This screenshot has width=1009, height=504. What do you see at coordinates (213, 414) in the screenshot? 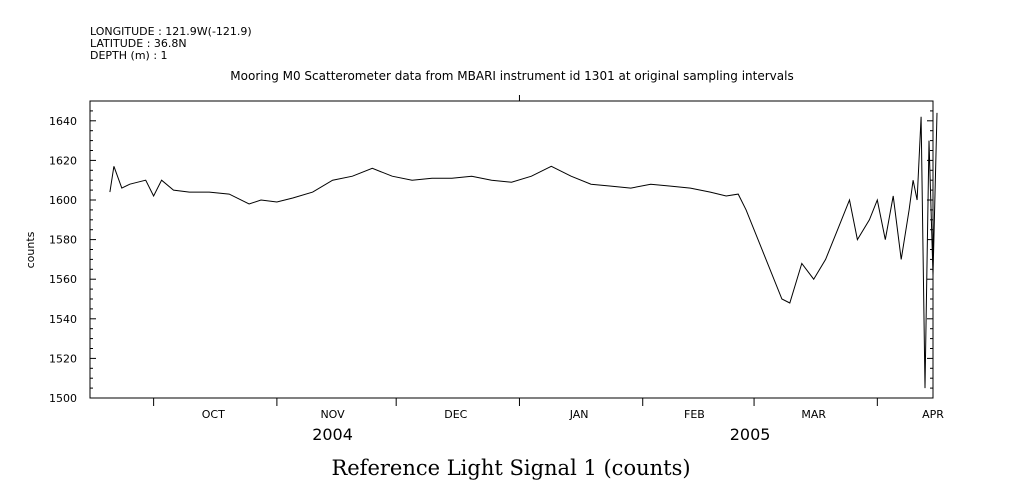
I see `x-month-label: OCT` at bounding box center [213, 414].